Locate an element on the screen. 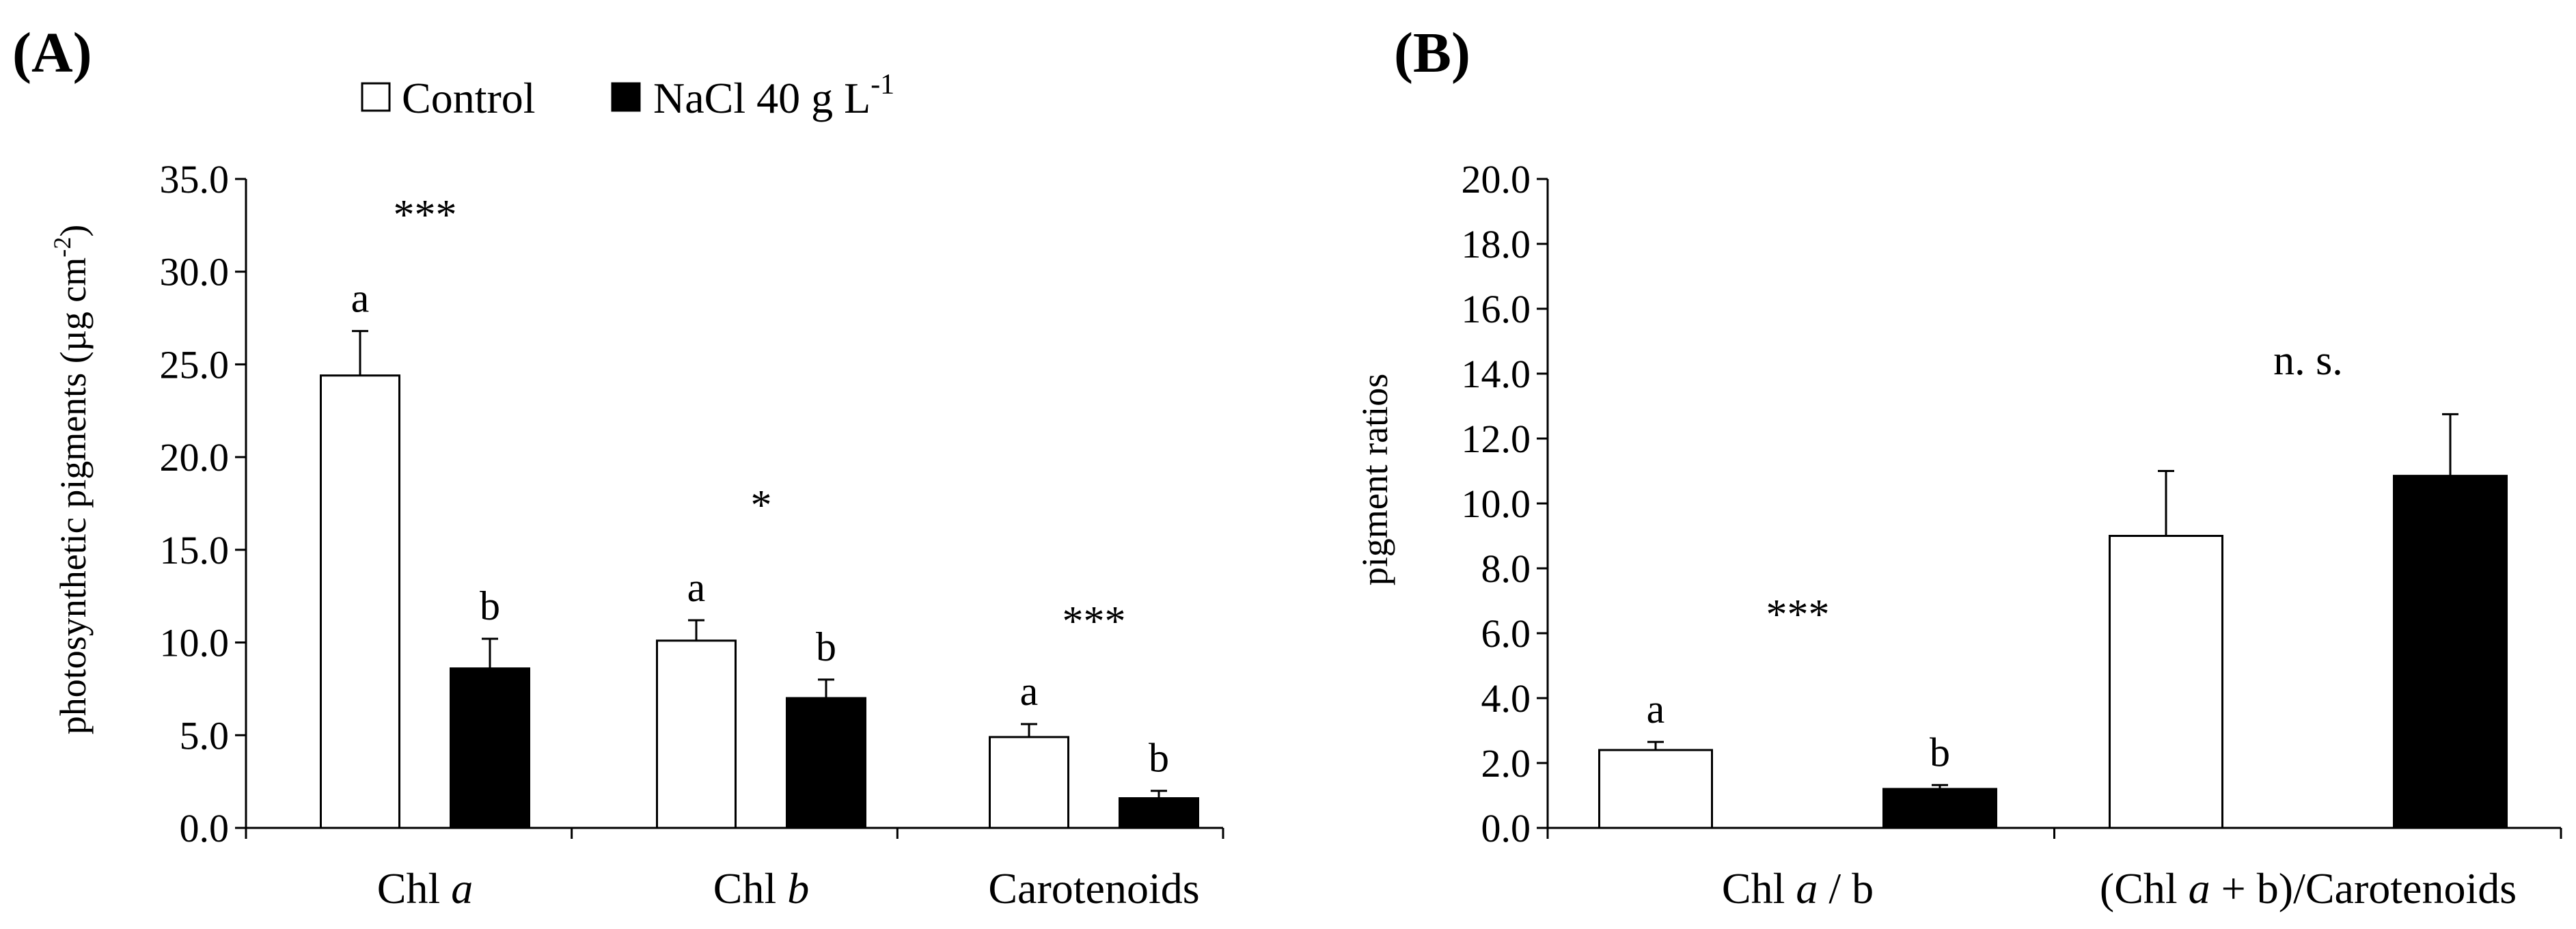  x-category-label-text: + b)/Carotenoids is located at coordinates (2363, 888).